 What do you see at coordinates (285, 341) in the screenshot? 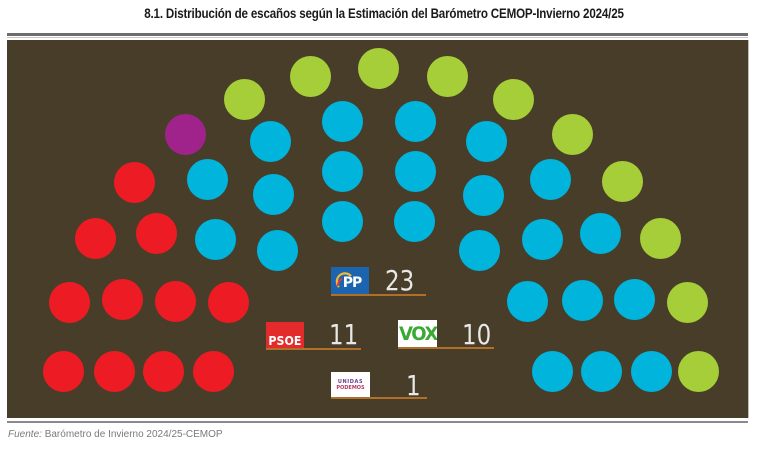
I see `psoe-logo-text: PSOE` at bounding box center [285, 341].